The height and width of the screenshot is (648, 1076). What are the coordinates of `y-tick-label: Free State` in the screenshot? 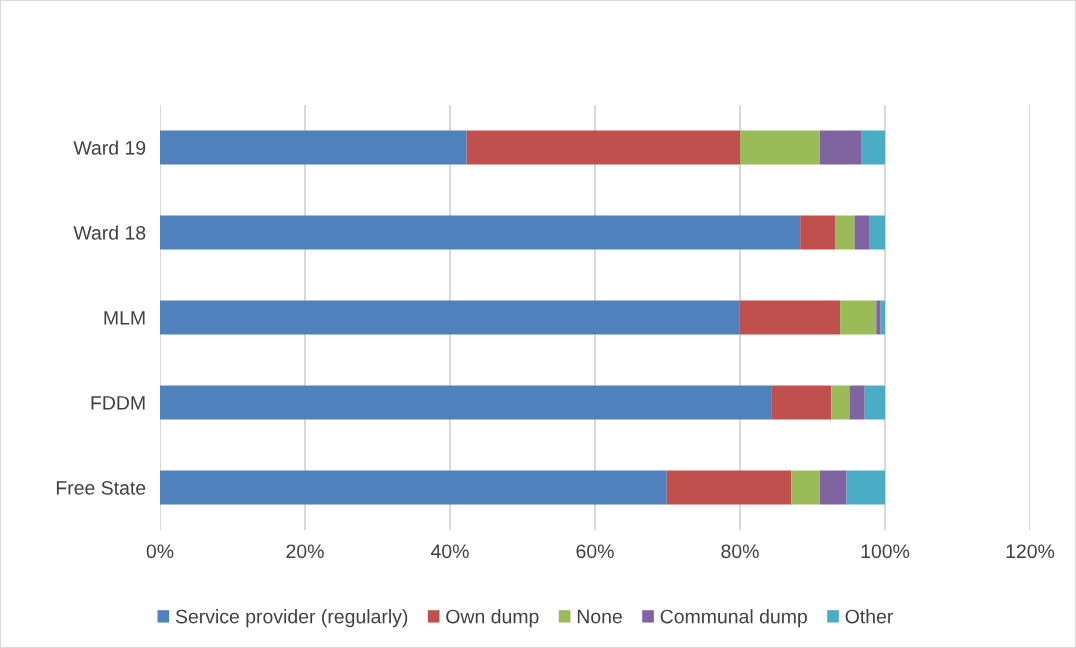 It's located at (101, 487).